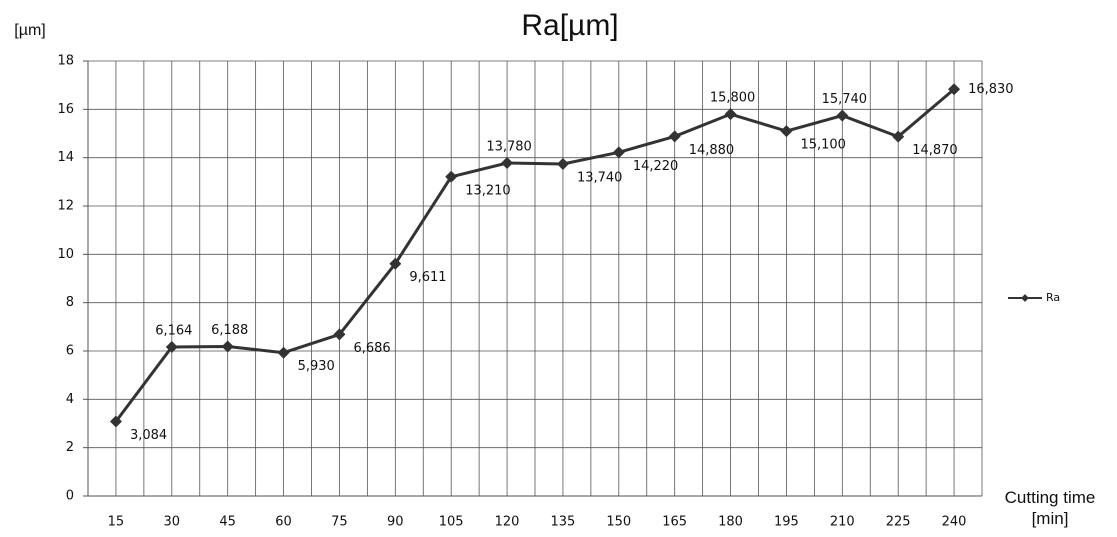 Image resolution: width=1117 pixels, height=537 pixels. I want to click on y-tick-label: 6, so click(70, 351).